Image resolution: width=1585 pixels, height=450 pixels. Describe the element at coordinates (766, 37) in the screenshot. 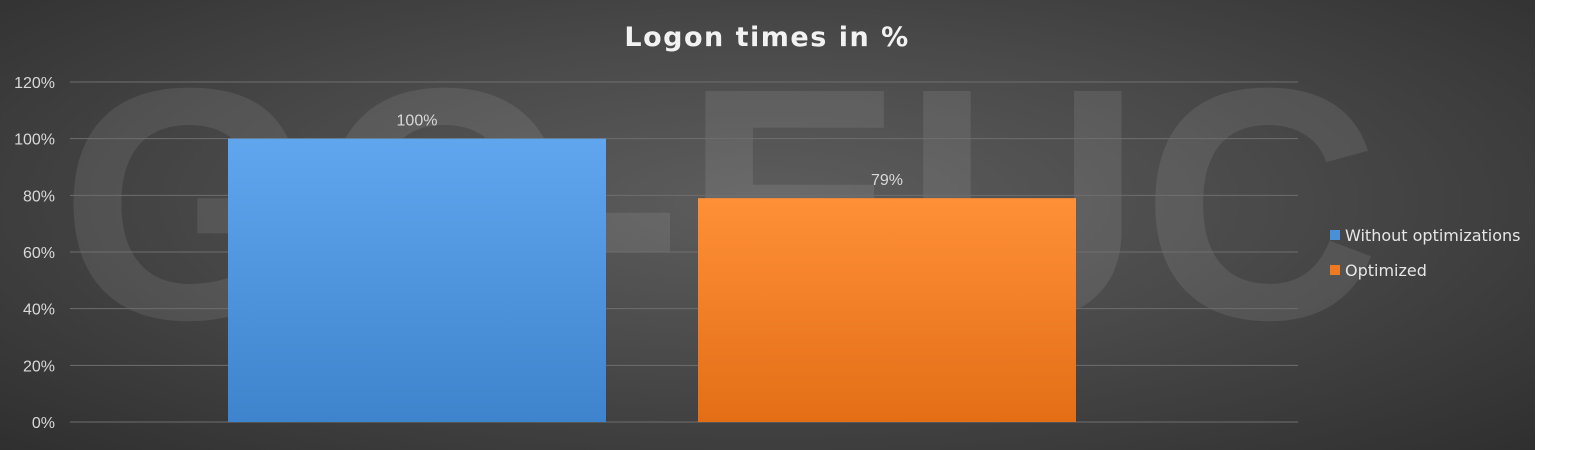

I see `chart-title: Logon times in %` at that location.